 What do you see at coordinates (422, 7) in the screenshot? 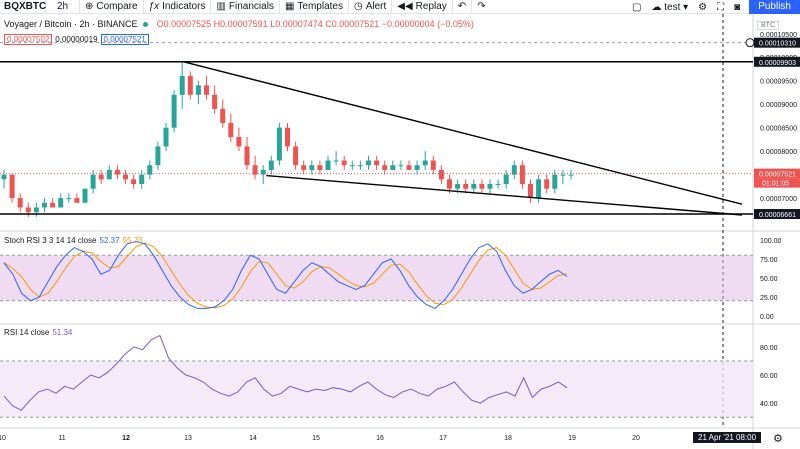
I see `replay-button: ◀◀ Replay` at bounding box center [422, 7].